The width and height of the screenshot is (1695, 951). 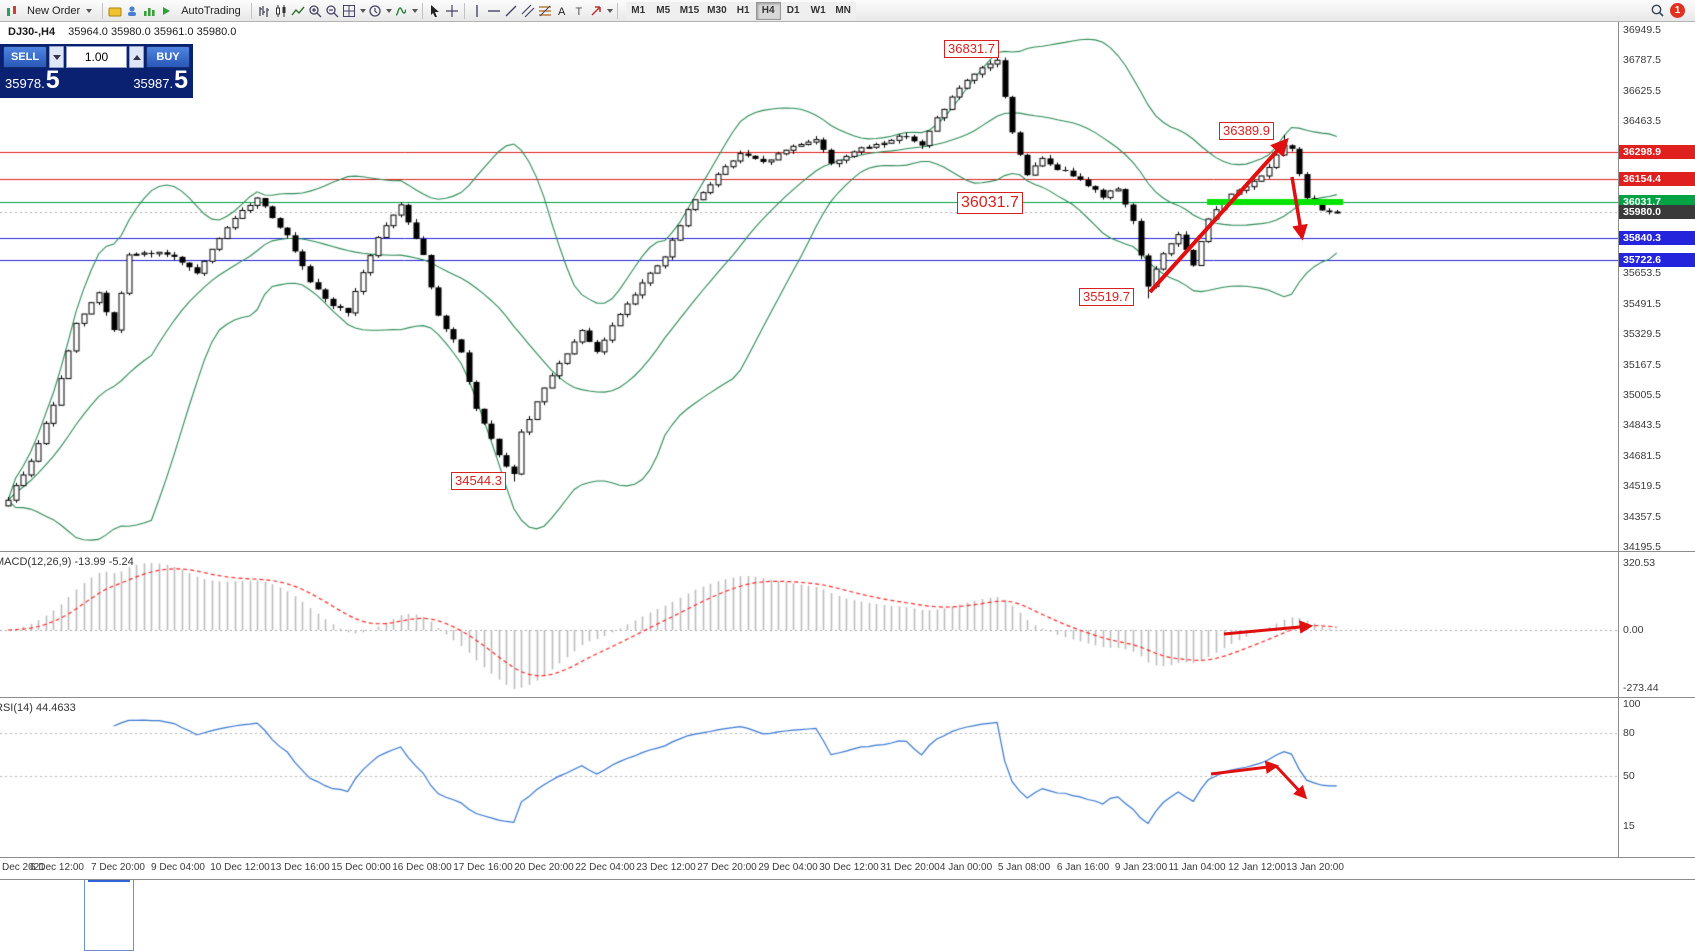 What do you see at coordinates (528, 11) in the screenshot?
I see `equidistant-channel-icon` at bounding box center [528, 11].